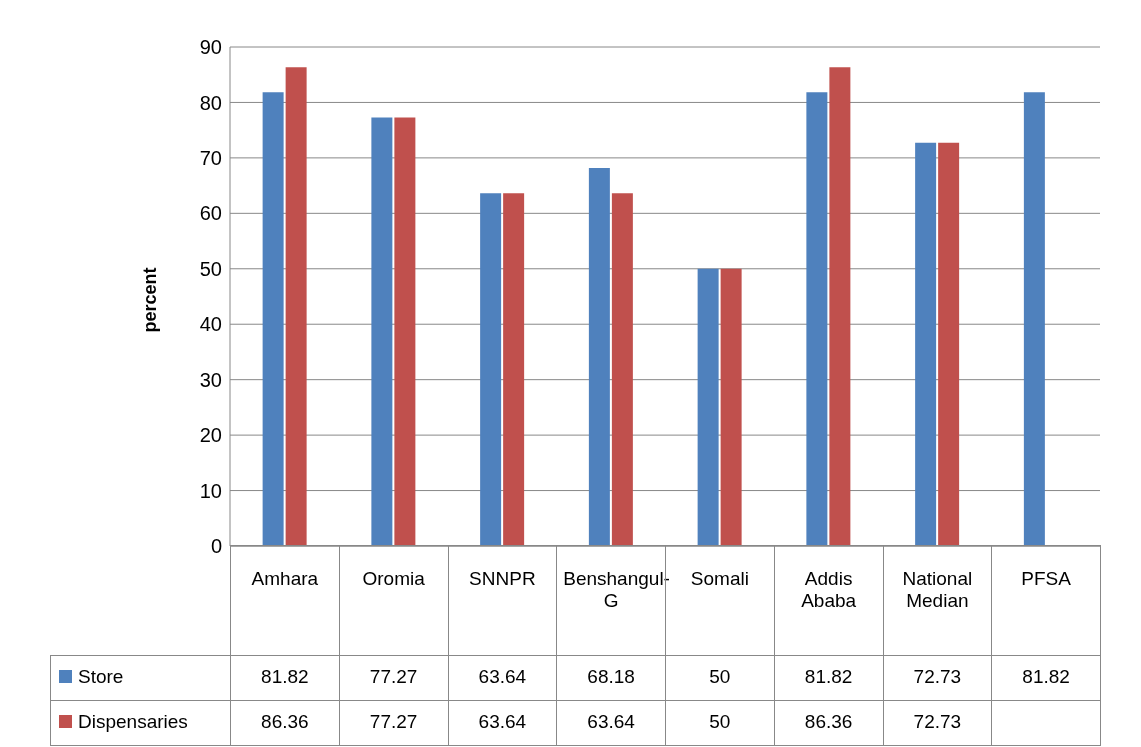 Image resolution: width=1141 pixels, height=747 pixels. I want to click on y-tick-label: 30, so click(210, 379).